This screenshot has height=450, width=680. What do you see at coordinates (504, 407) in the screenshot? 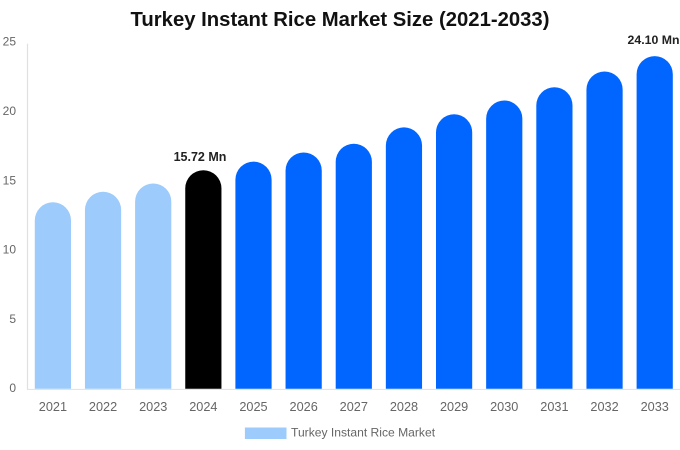
I see `svg-text: 2030` at bounding box center [504, 407].